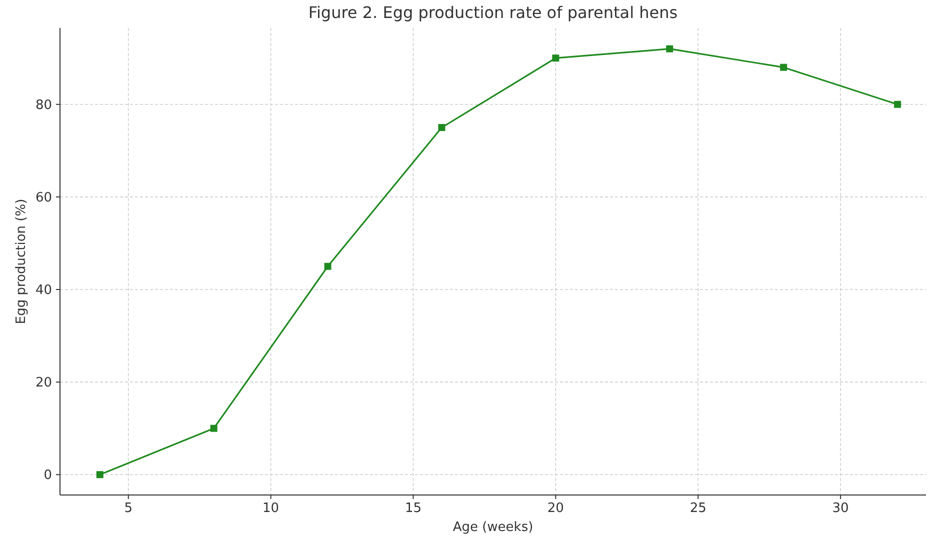  What do you see at coordinates (413, 508) in the screenshot?
I see `x-tick-label: 15` at bounding box center [413, 508].